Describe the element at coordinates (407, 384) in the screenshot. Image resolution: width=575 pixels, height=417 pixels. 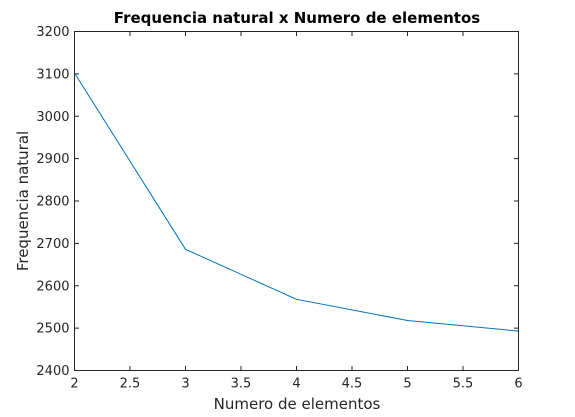
I see `x-tick-label: 5` at that location.